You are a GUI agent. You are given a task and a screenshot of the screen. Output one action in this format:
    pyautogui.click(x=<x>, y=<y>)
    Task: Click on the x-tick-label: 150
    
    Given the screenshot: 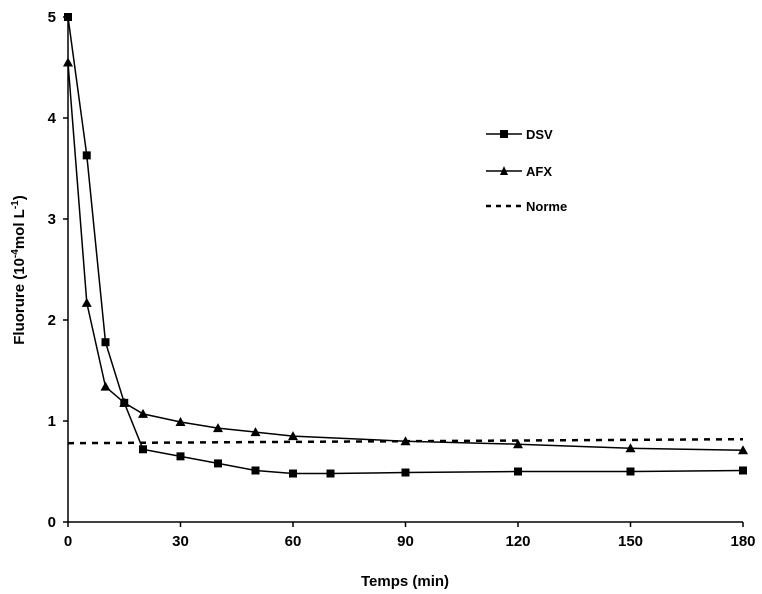 What is the action you would take?
    pyautogui.click(x=630, y=541)
    